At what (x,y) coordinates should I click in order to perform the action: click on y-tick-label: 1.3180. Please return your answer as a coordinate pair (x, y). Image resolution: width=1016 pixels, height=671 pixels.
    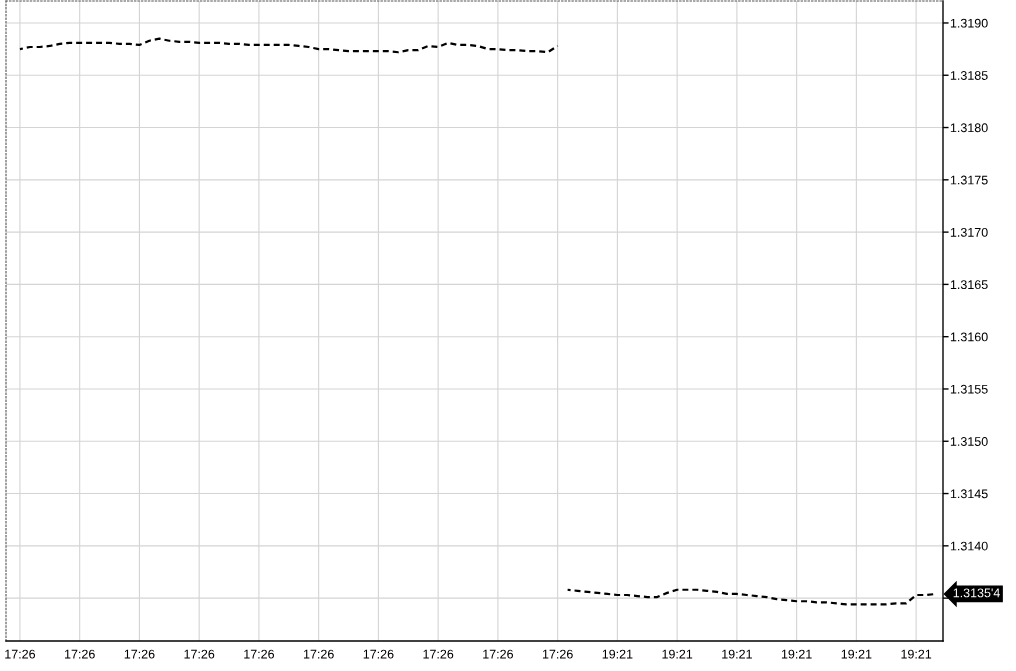
    Looking at the image, I should click on (969, 128).